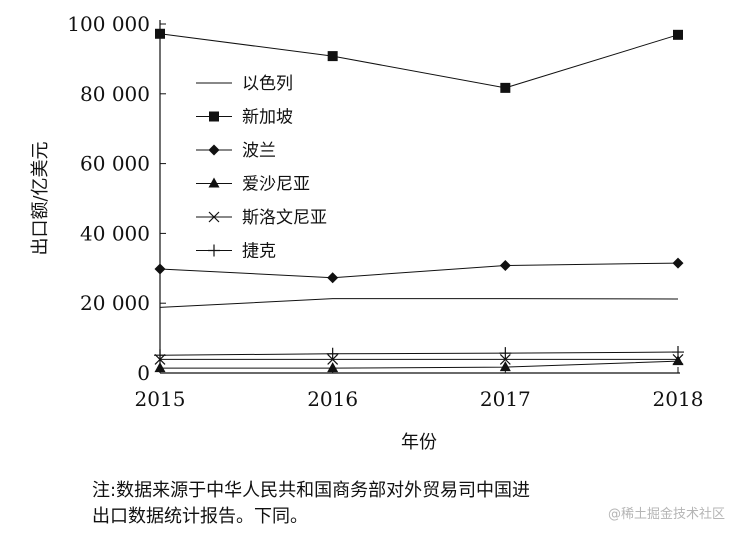 This screenshot has width=739, height=536. Describe the element at coordinates (160, 399) in the screenshot. I see `x-tick-label: 2015` at that location.